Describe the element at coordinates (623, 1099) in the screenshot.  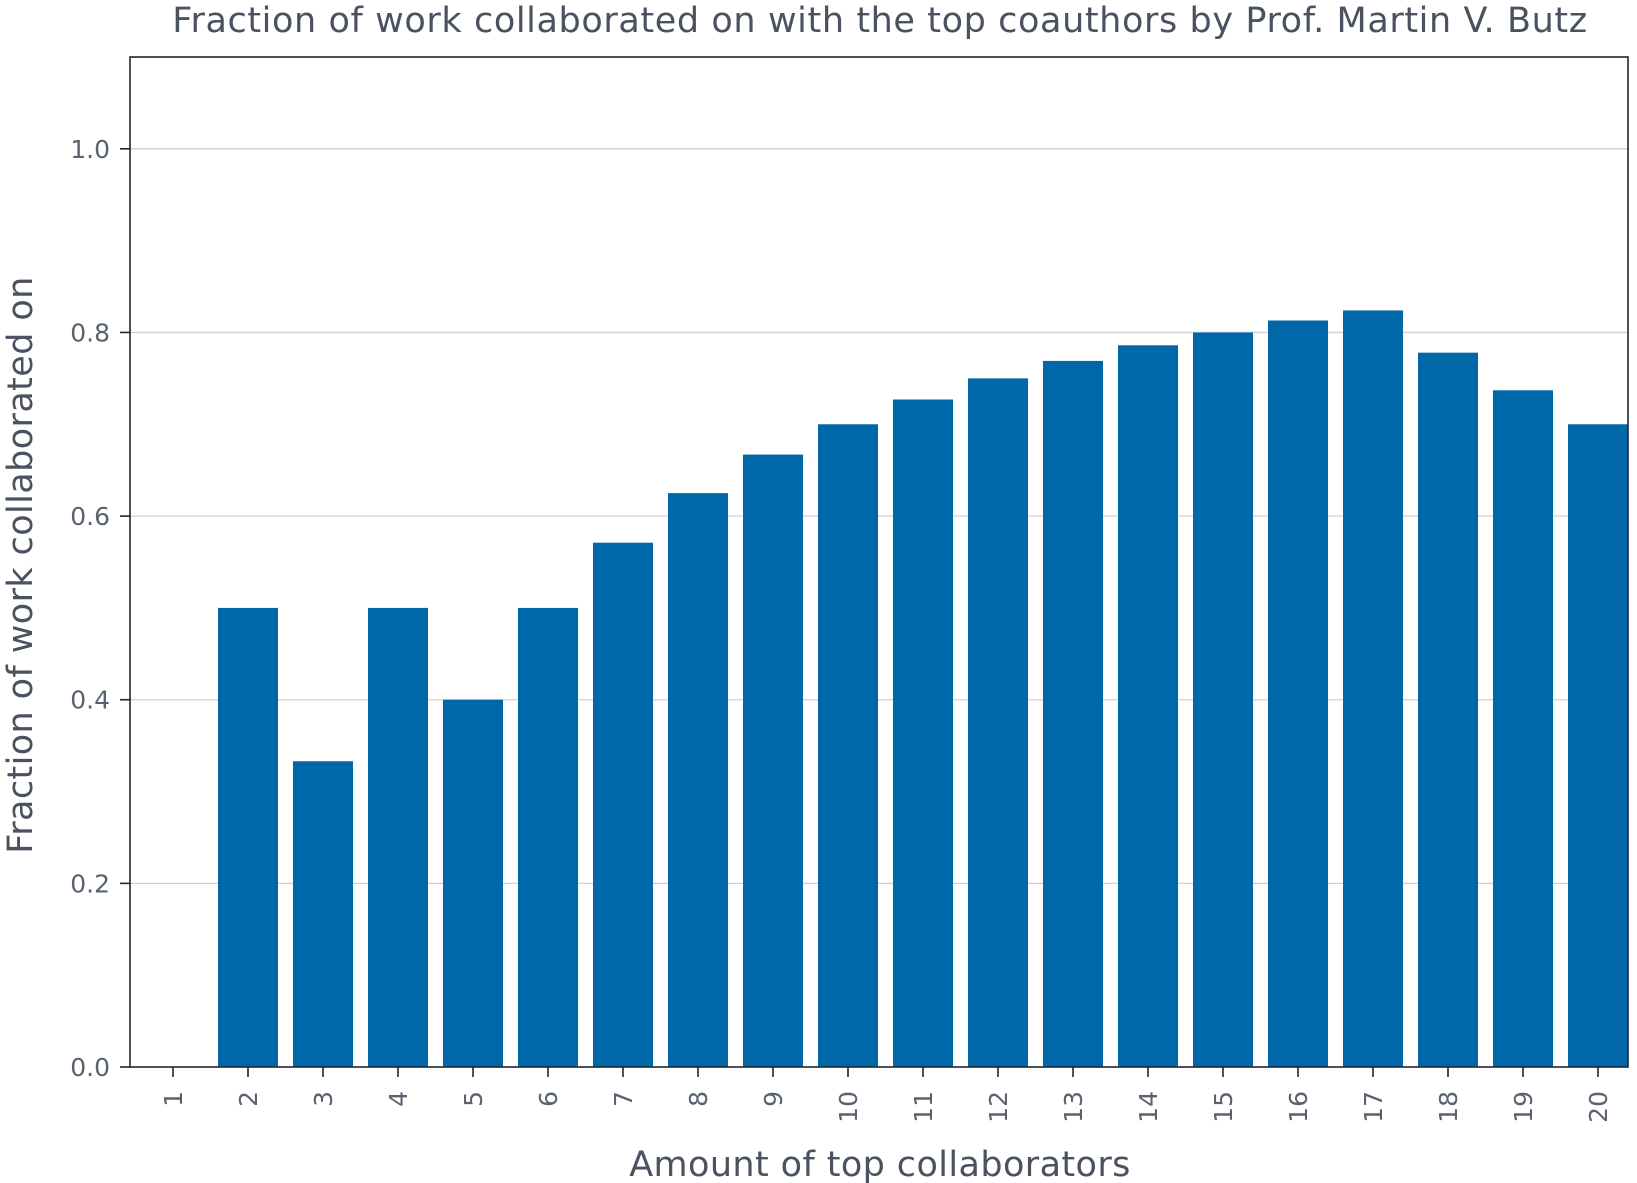
I see `x-tick-label-7: 7` at that location.